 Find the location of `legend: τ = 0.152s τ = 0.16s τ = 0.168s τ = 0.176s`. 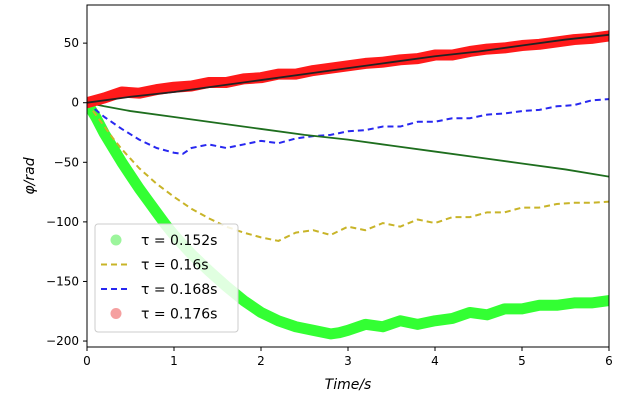

legend: τ = 0.152s τ = 0.16s τ = 0.168s τ = 0.176s is located at coordinates (166, 278).